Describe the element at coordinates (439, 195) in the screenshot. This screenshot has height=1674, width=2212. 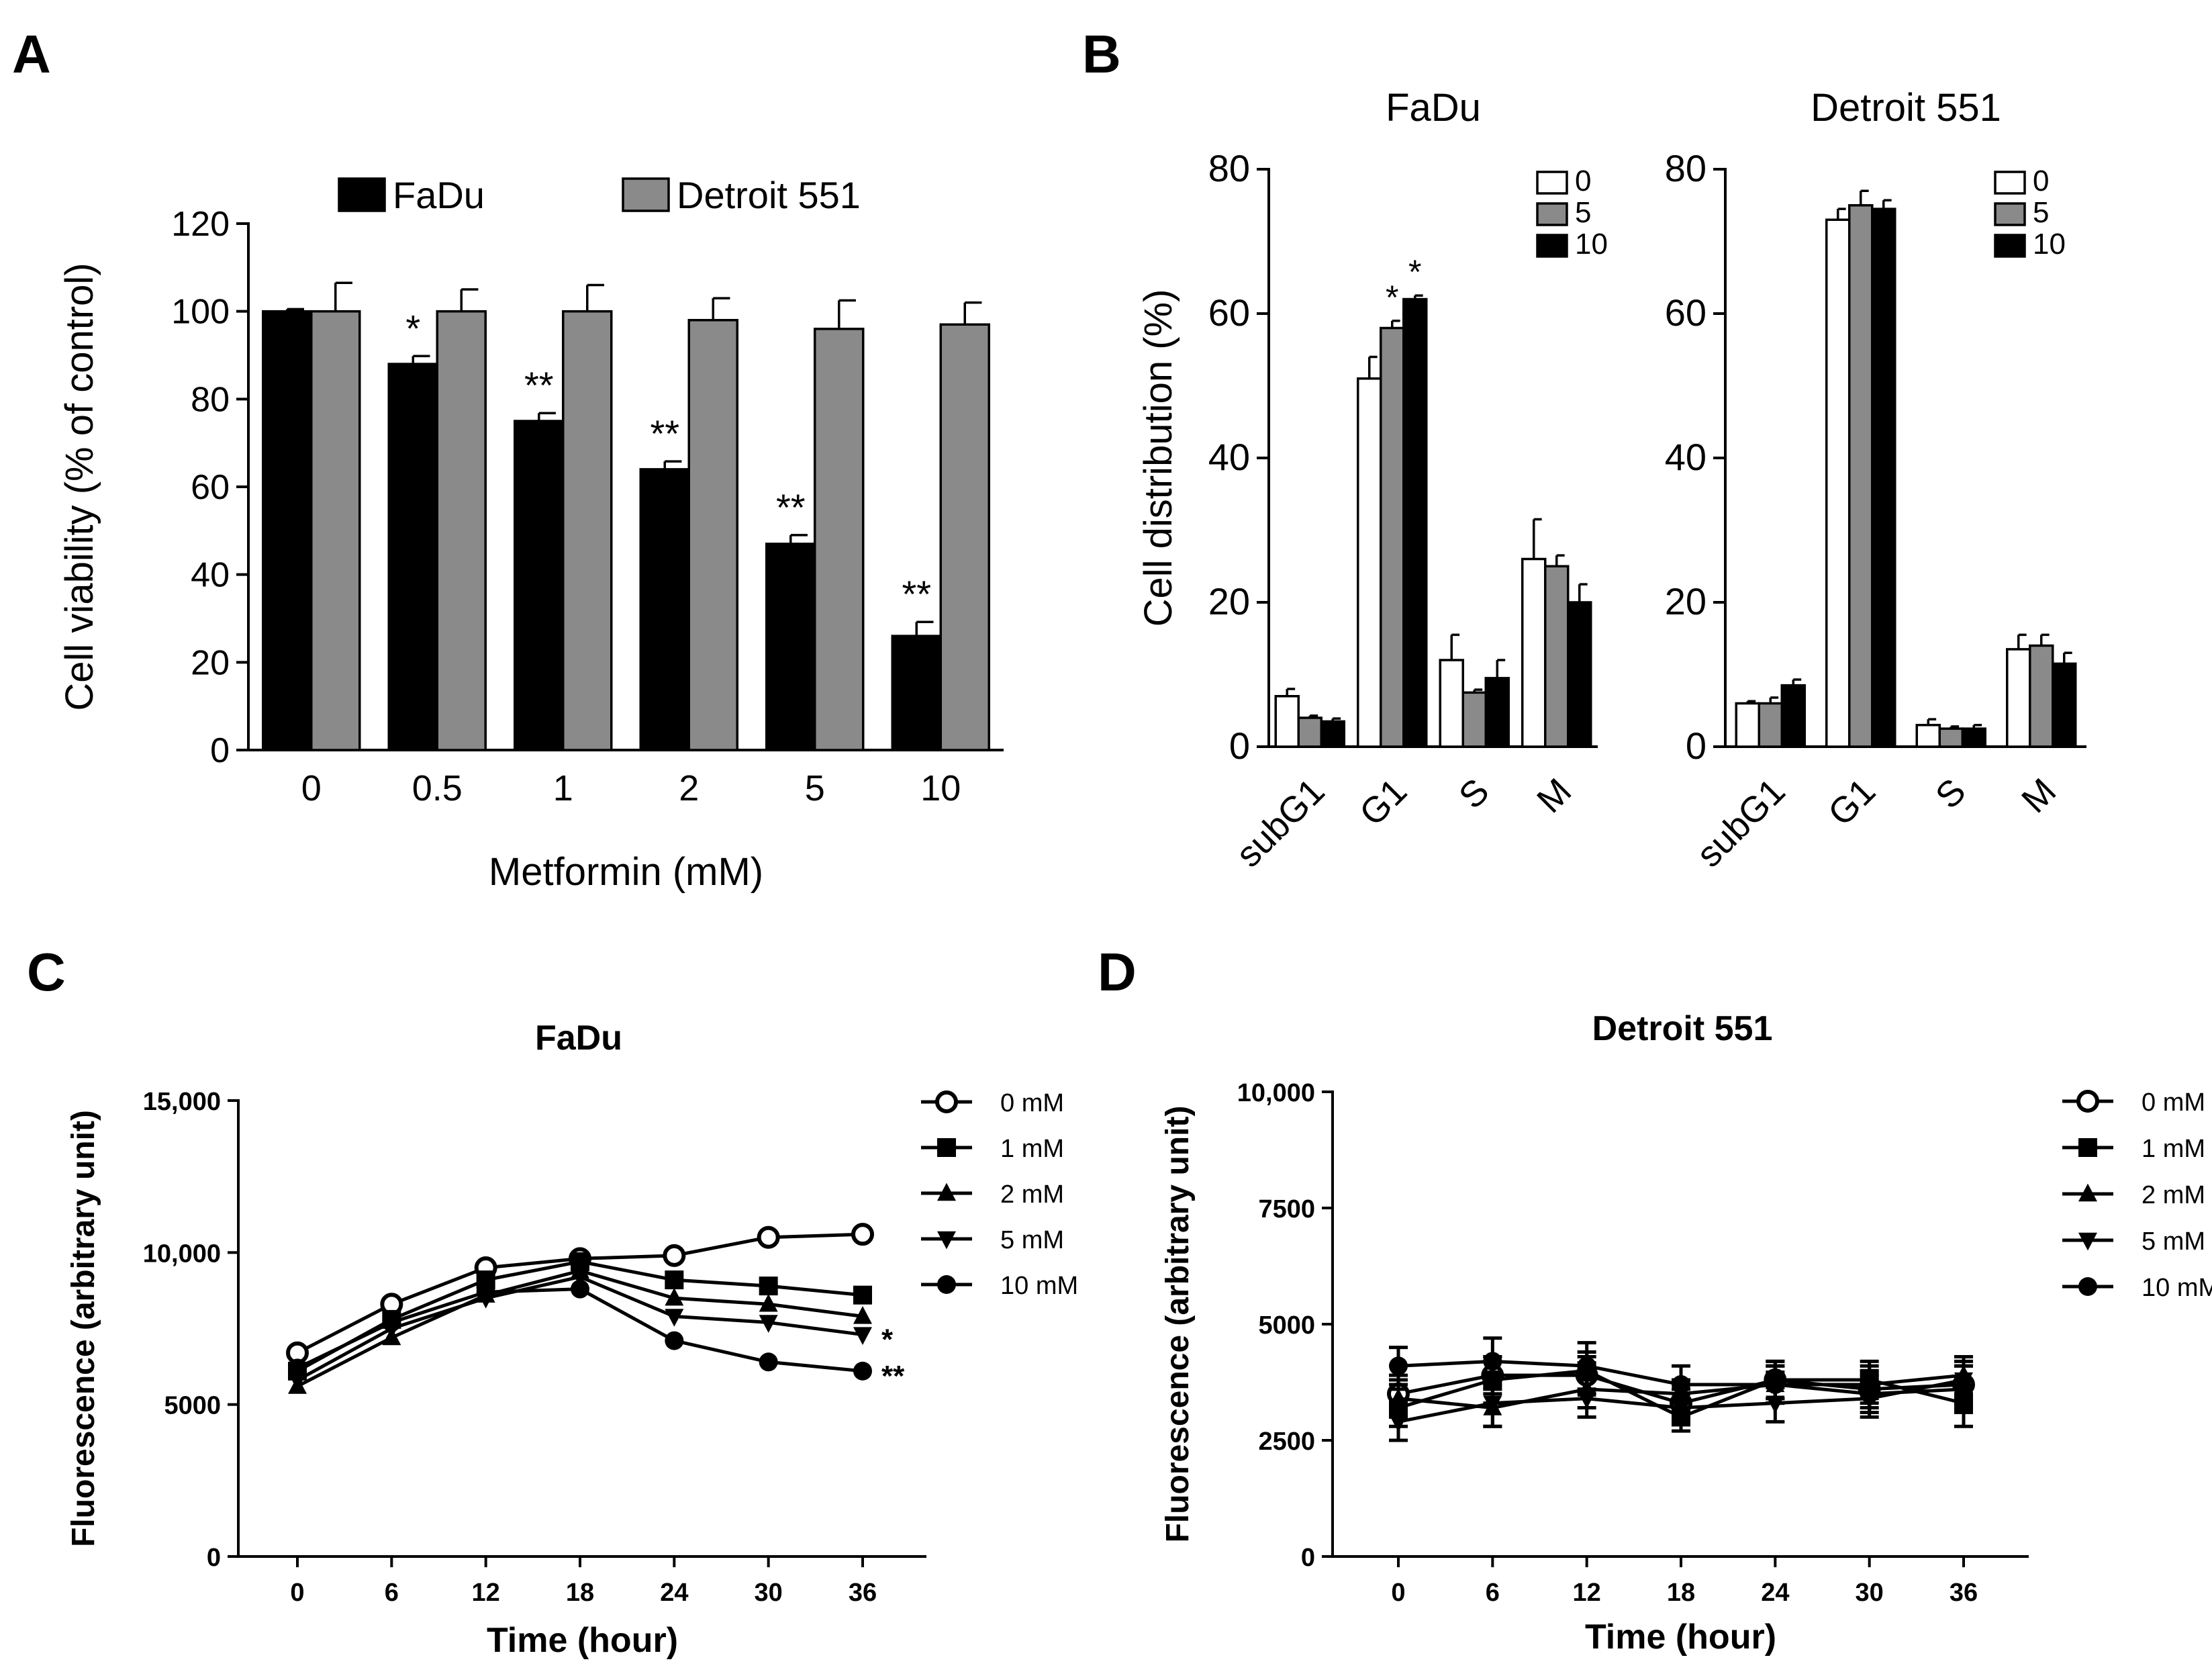
I see `legend-label: FaDu` at that location.